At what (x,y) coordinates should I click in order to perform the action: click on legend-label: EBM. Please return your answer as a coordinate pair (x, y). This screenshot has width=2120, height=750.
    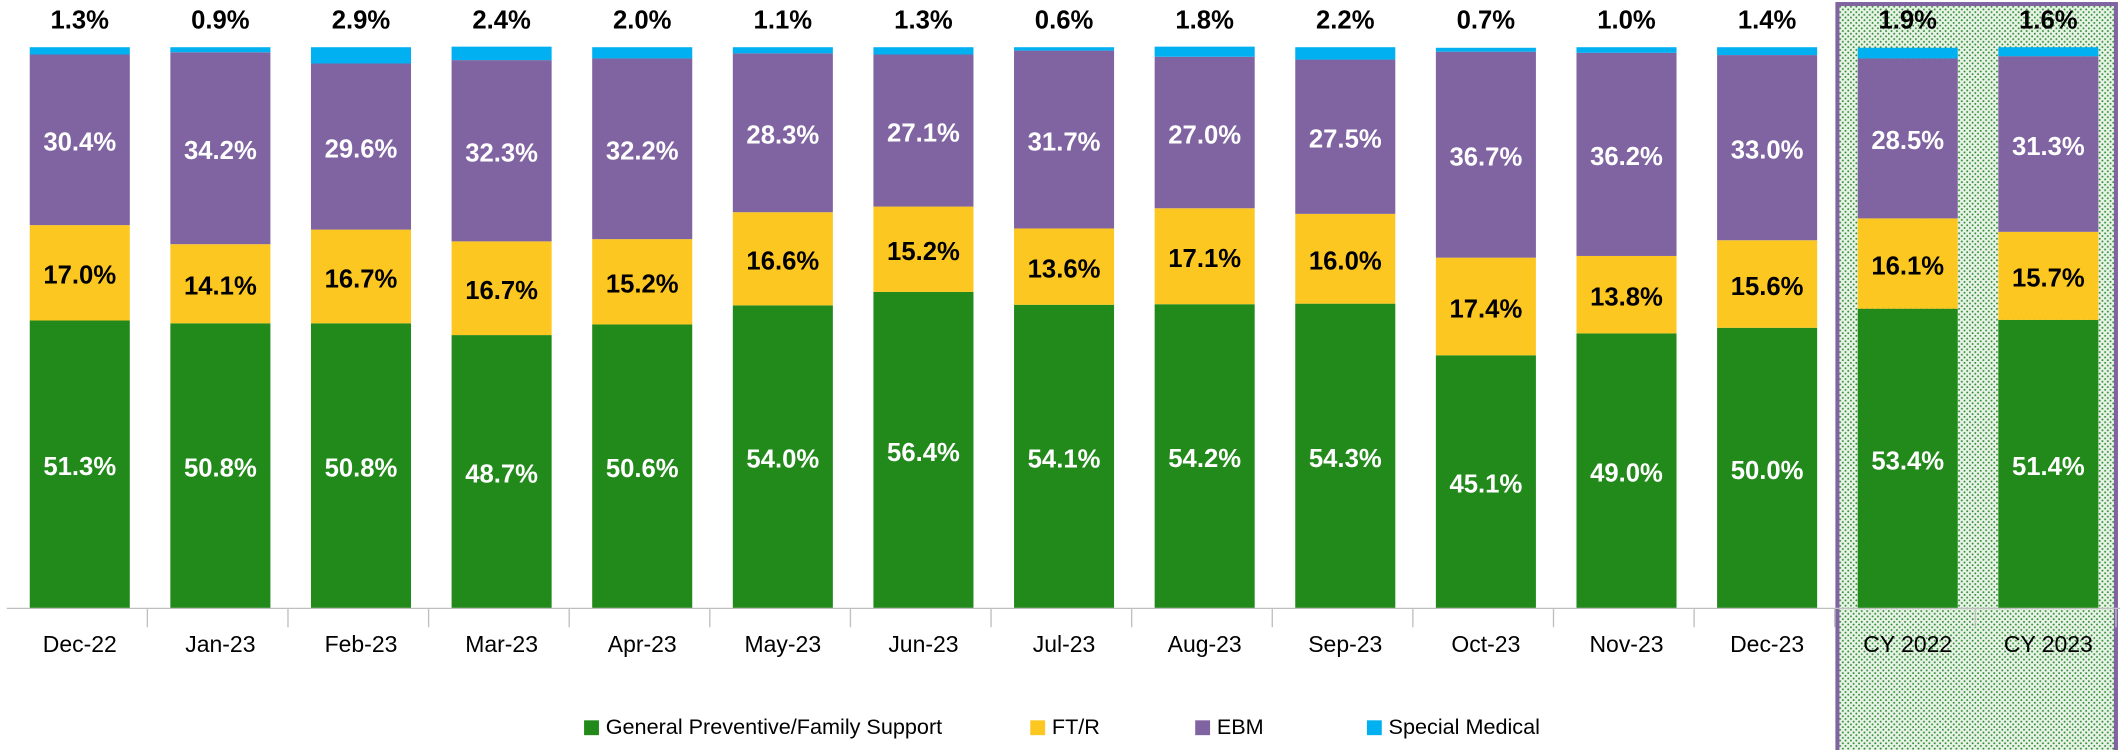
    Looking at the image, I should click on (1240, 726).